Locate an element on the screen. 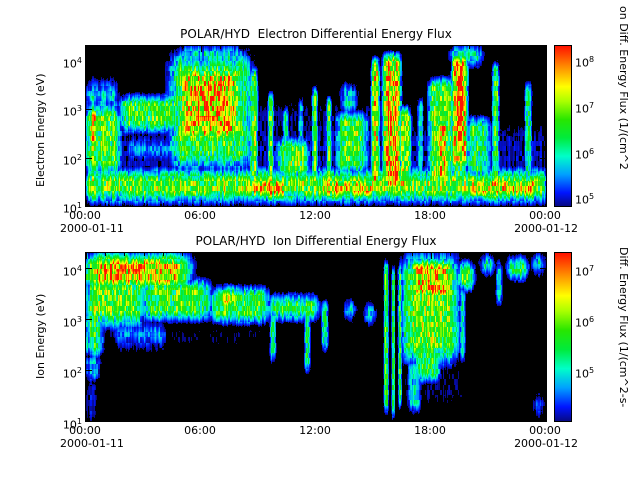  electron-colorbar-tick: 106 is located at coordinates (585, 154).